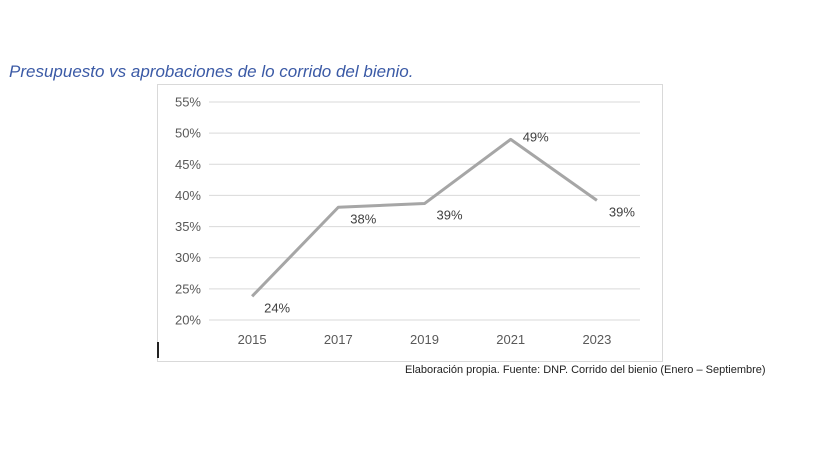 The width and height of the screenshot is (826, 460). I want to click on x-axis-ticks: 2015 2017 2019 2021 2023, so click(425, 339).